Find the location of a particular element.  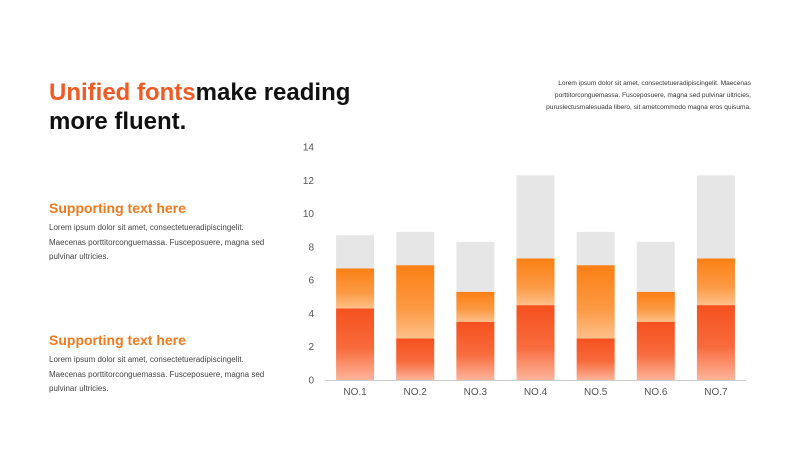

y-tick-label: 14 is located at coordinates (309, 148).